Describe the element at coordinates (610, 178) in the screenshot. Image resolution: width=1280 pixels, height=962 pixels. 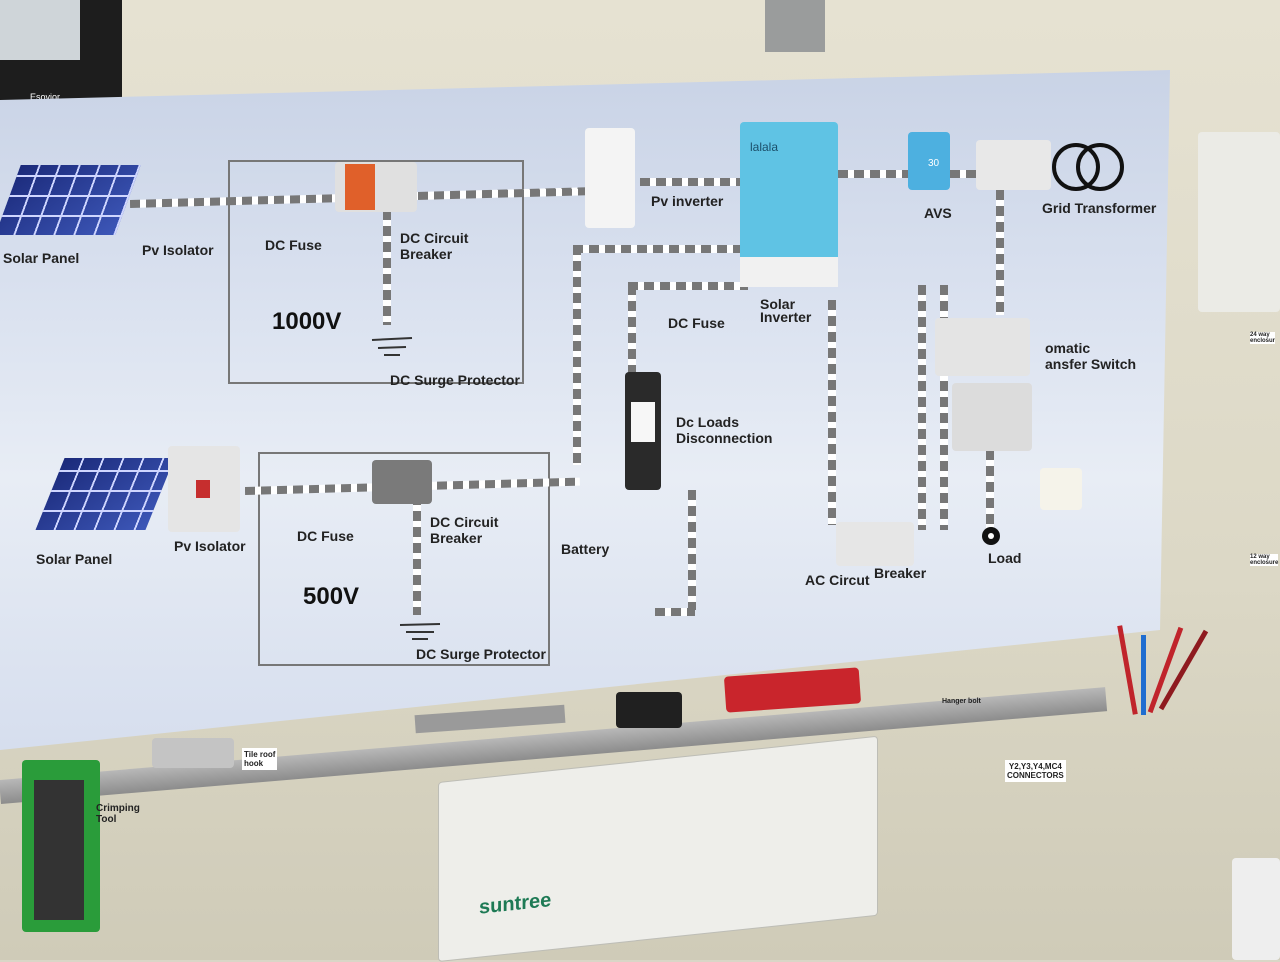
I see `pv-inverter-device` at that location.